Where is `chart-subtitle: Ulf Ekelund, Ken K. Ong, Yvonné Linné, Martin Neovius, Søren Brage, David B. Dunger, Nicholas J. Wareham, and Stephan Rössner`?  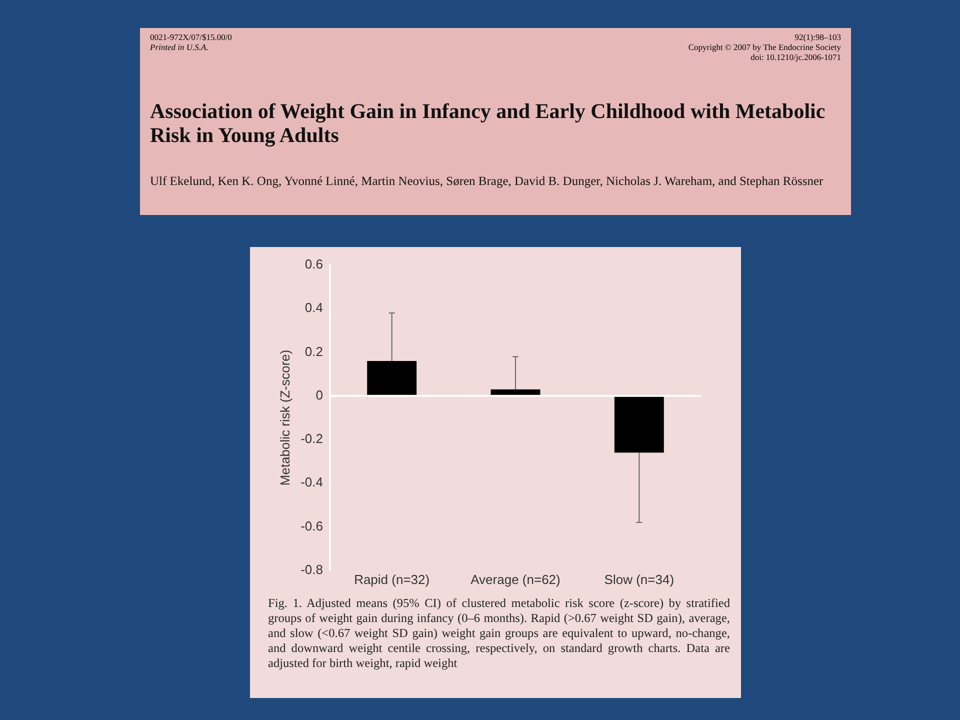 chart-subtitle: Ulf Ekelund, Ken K. Ong, Yvonné Linné, Martin Neovius, Søren Brage, David B. Dunger, Nicholas J. Wareham, and Stephan Rössner is located at coordinates (487, 181).